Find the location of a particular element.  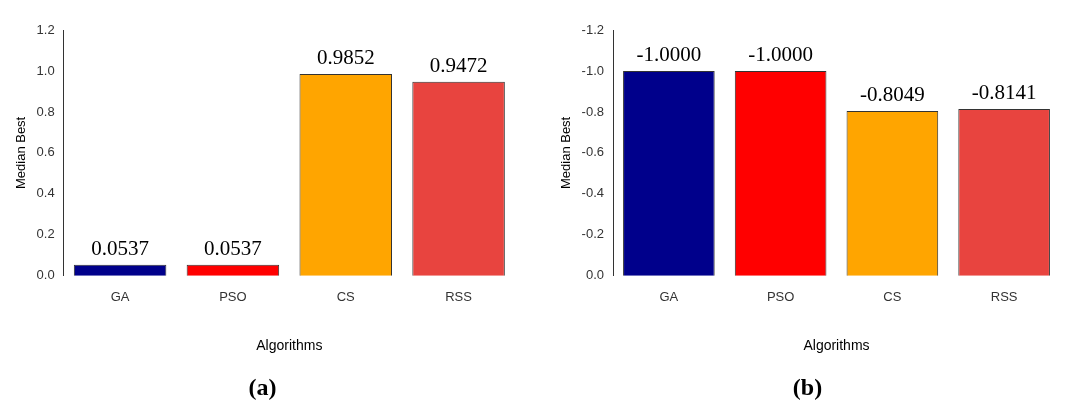

data-label: -0.8141 is located at coordinates (1004, 92).